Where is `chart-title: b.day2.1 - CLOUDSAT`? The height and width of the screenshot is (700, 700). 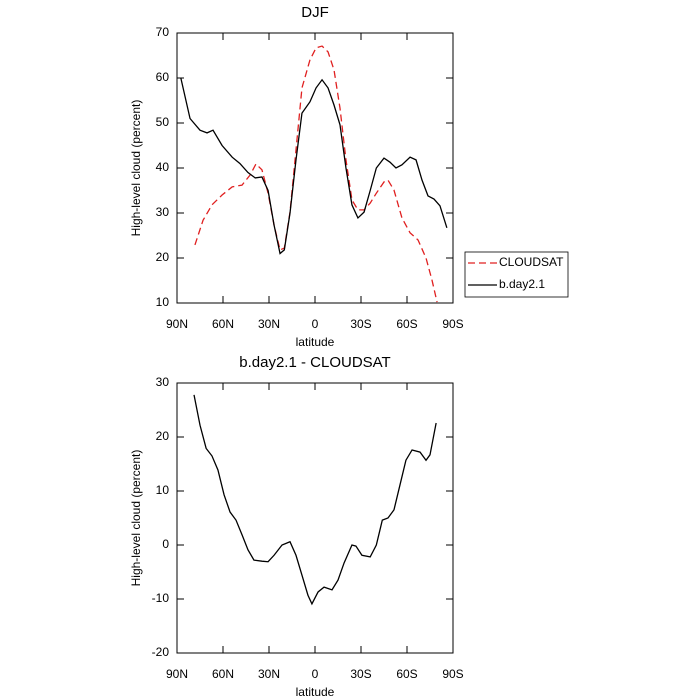
chart-title: b.day2.1 - CLOUDSAT is located at coordinates (314, 362).